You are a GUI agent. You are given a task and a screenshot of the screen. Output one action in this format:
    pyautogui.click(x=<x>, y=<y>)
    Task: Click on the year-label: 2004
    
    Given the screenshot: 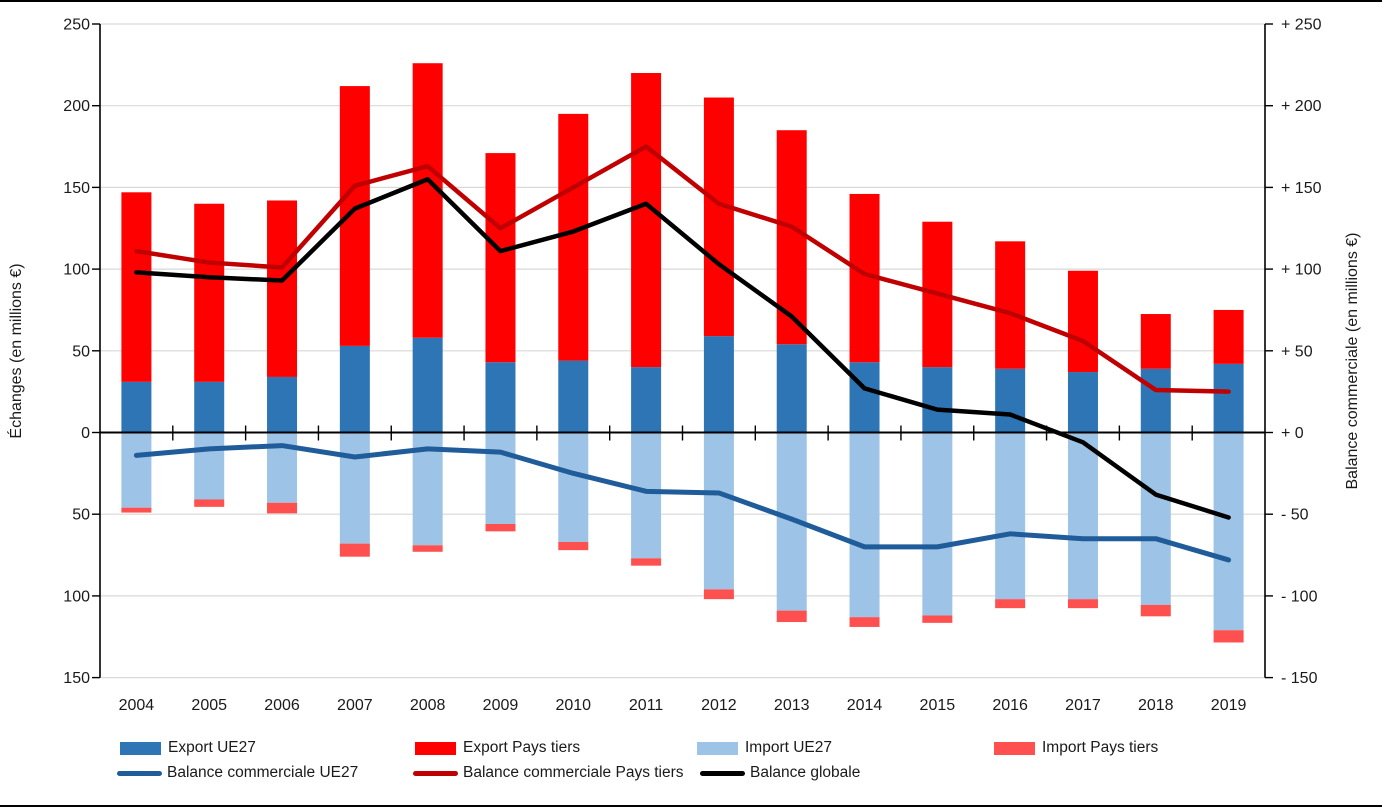 What is the action you would take?
    pyautogui.click(x=137, y=705)
    